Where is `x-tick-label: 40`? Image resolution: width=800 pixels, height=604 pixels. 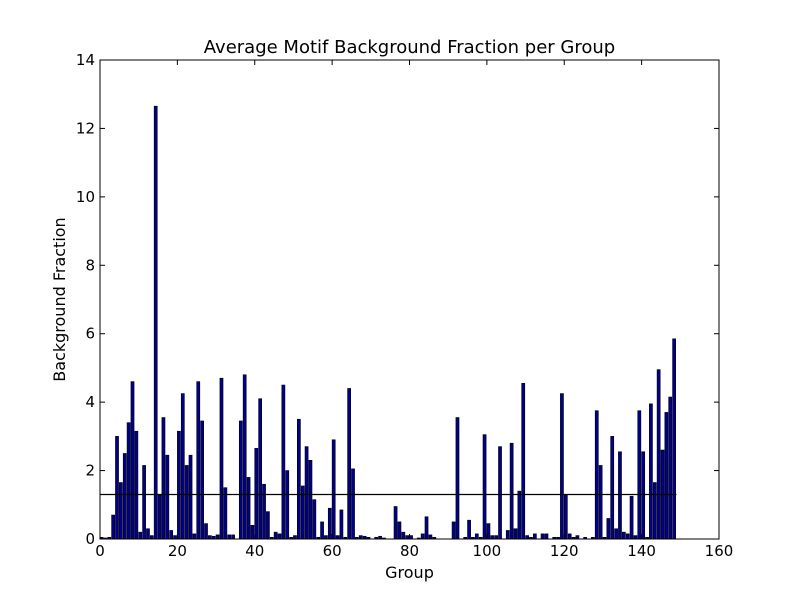 x-tick-label: 40 is located at coordinates (254, 551).